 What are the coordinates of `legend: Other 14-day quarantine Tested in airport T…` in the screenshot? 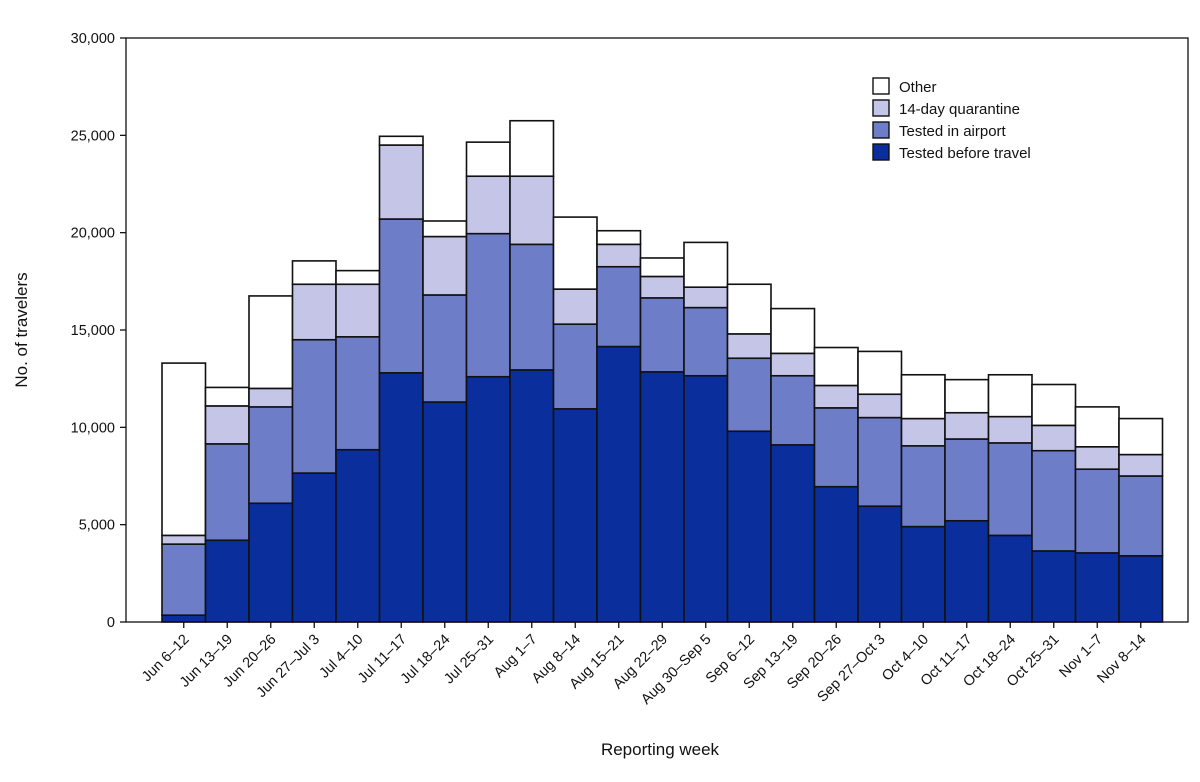 It's located at (951, 119).